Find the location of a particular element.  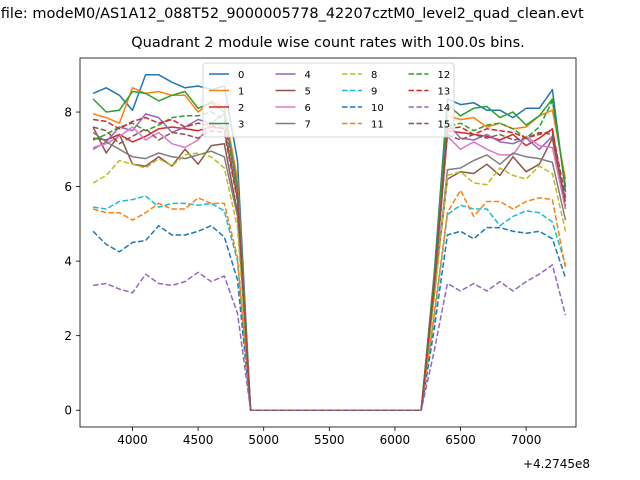

legend-label-2: 2 is located at coordinates (241, 108).